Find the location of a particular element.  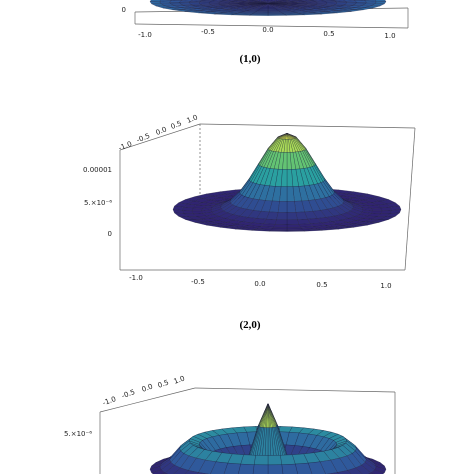

panel-2-z-axis: 0.00001 5.×10⁻⁶ 0 is located at coordinates (97, 202).